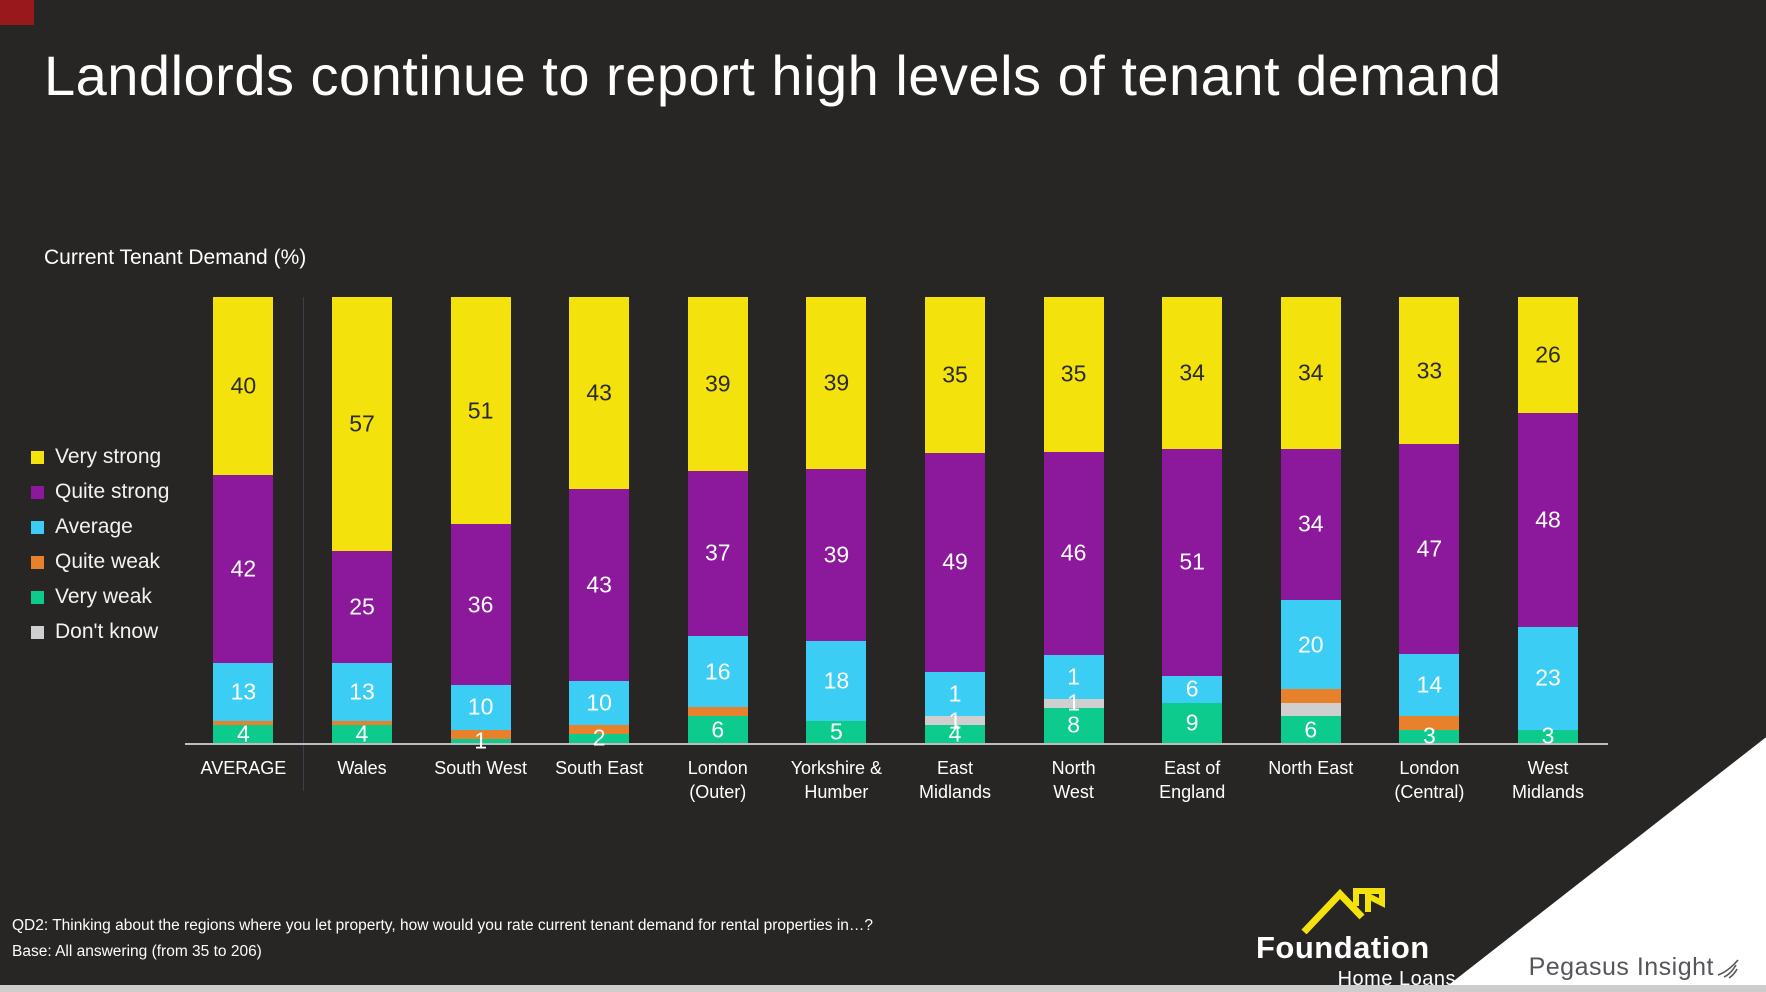 This screenshot has height=992, width=1766. I want to click on bar-segment-quite_strong: 37, so click(717, 553).